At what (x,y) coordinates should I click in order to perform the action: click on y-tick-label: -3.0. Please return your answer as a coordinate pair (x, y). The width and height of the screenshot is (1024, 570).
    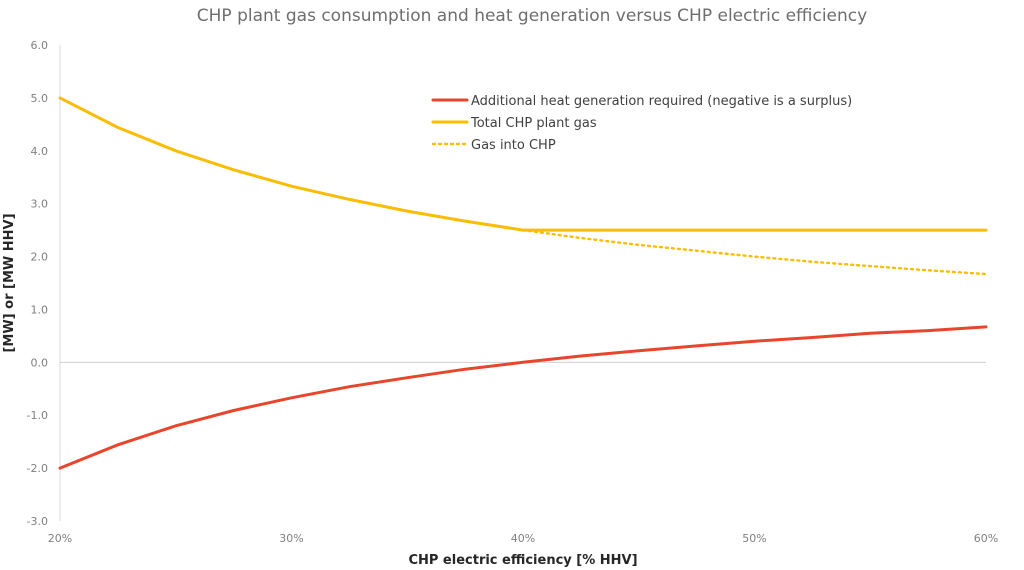
    Looking at the image, I should click on (37, 521).